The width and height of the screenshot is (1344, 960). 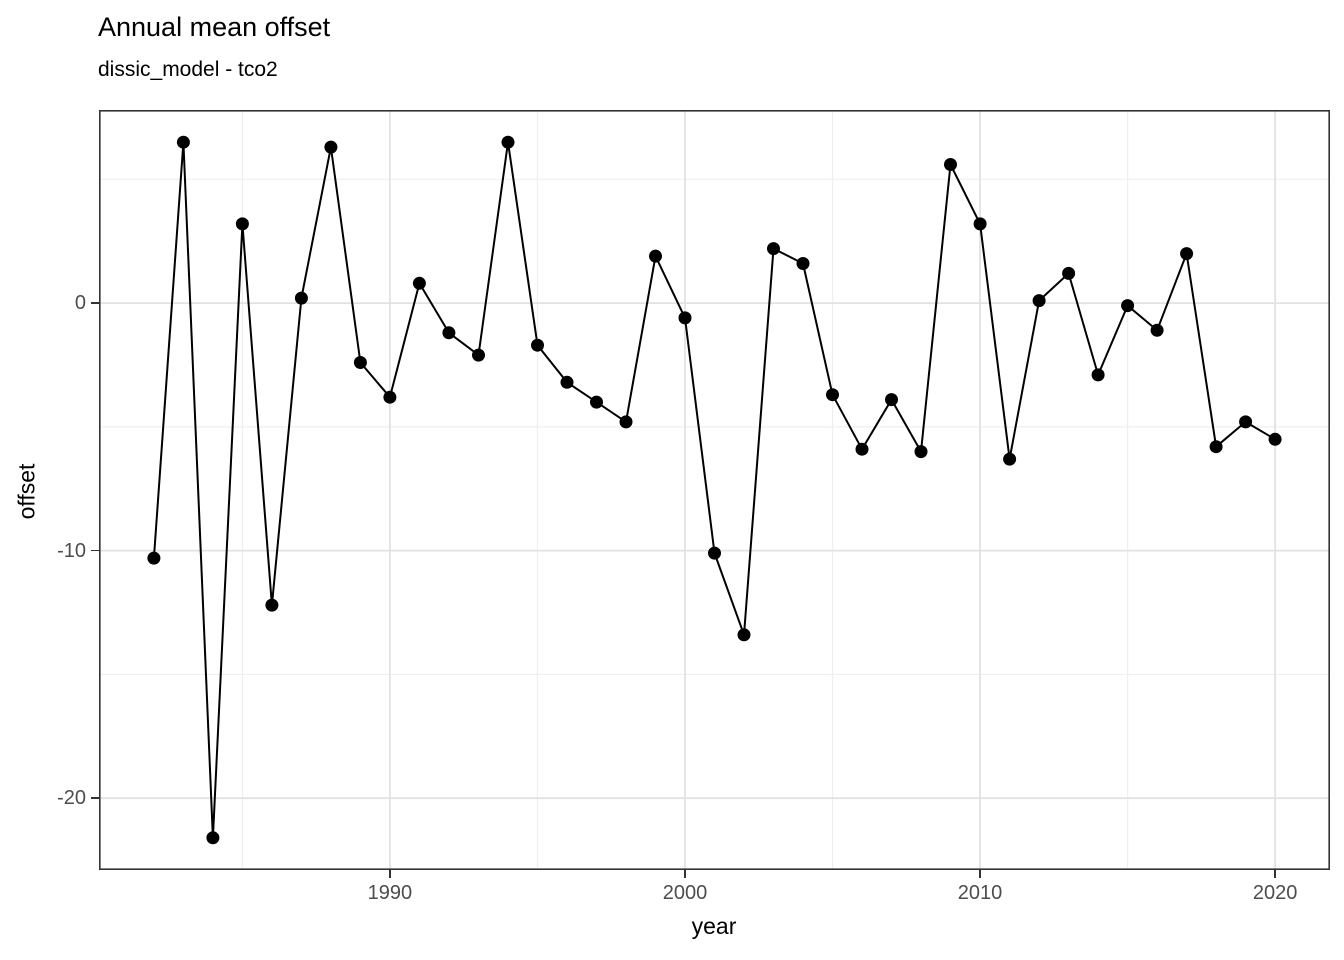 What do you see at coordinates (685, 893) in the screenshot?
I see `x-tick-label: 2000` at bounding box center [685, 893].